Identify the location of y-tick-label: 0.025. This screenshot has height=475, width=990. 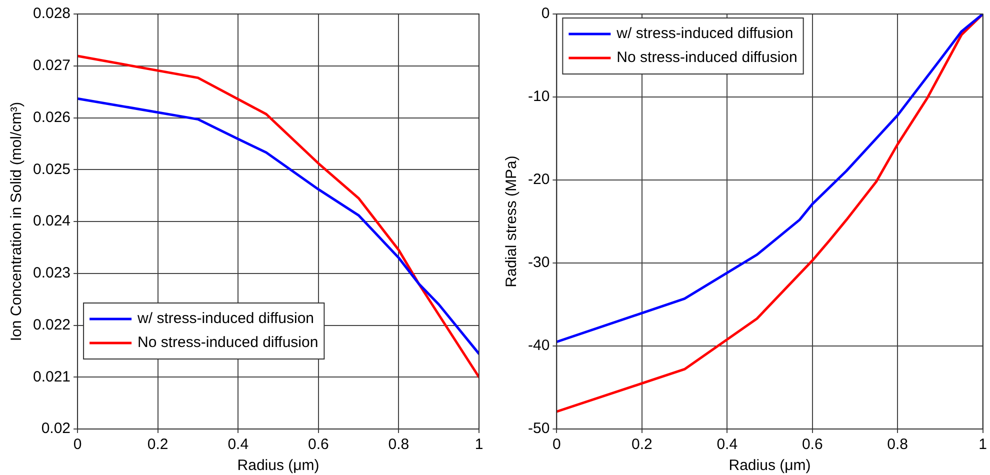
(51, 169).